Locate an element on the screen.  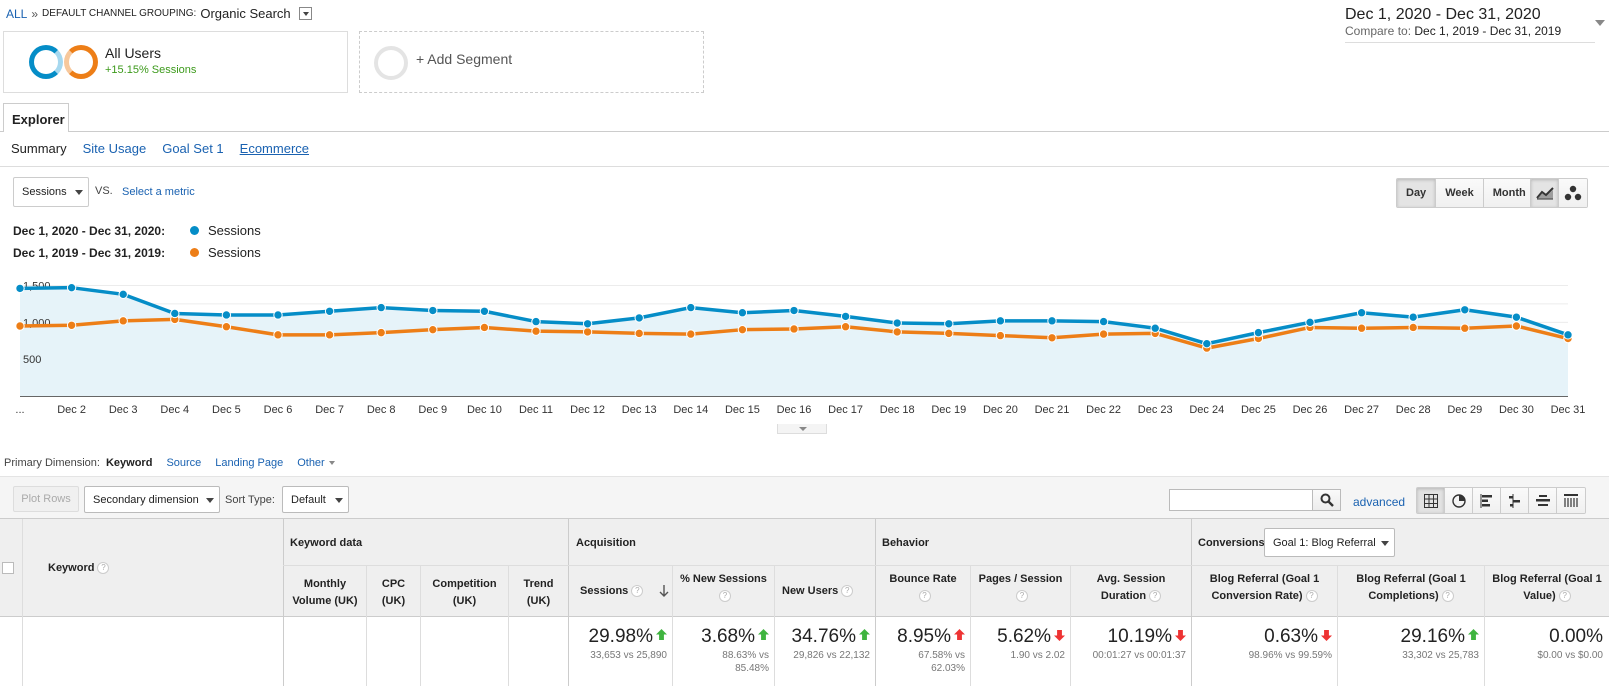
col-avg-duration-line1: Avg. Session is located at coordinates (1131, 579).